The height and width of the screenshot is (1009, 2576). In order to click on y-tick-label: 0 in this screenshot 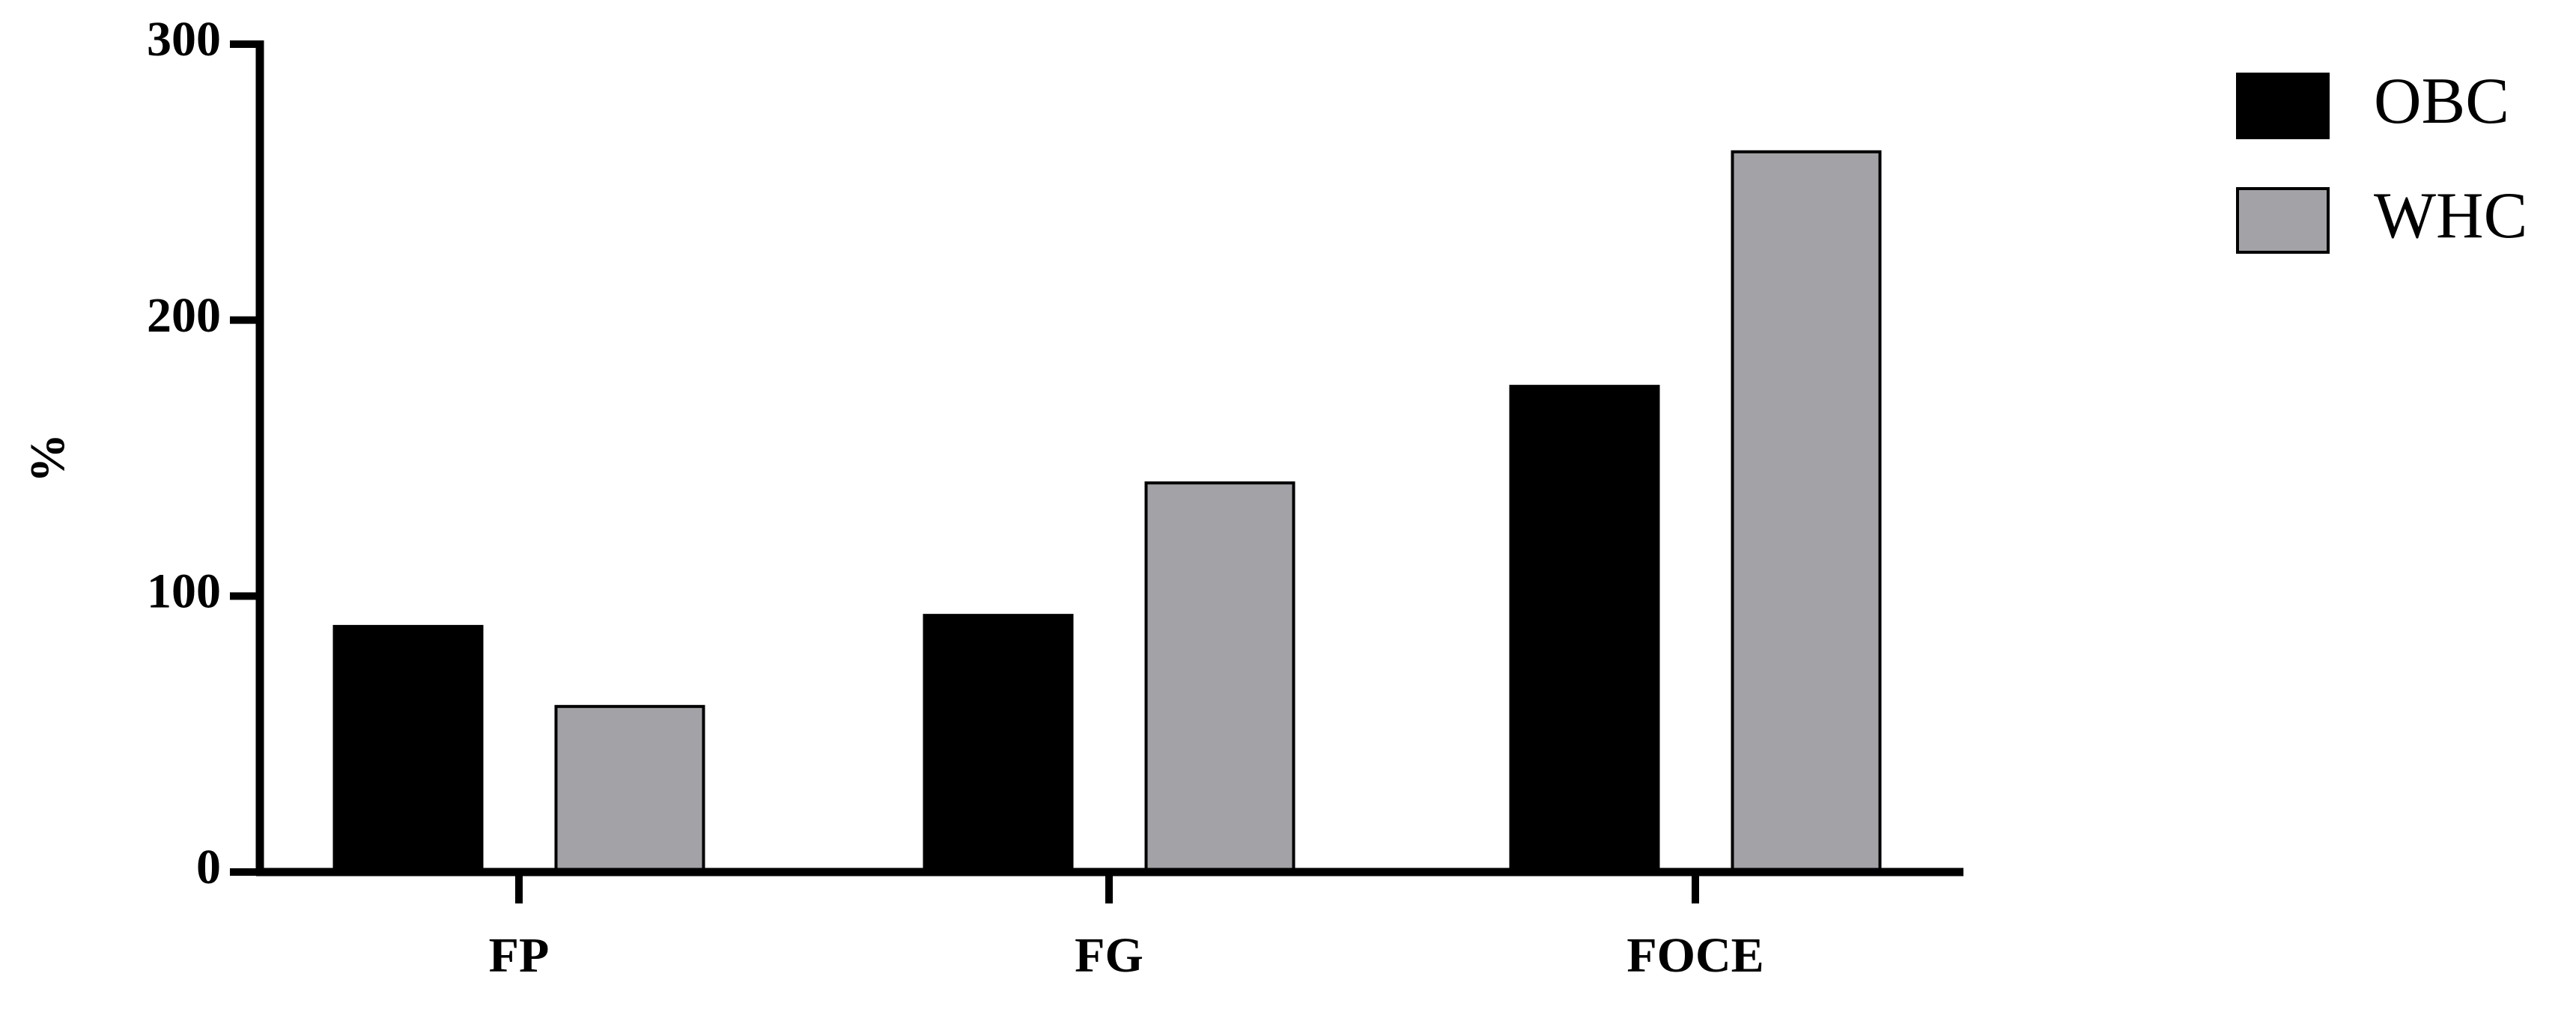, I will do `click(208, 867)`.